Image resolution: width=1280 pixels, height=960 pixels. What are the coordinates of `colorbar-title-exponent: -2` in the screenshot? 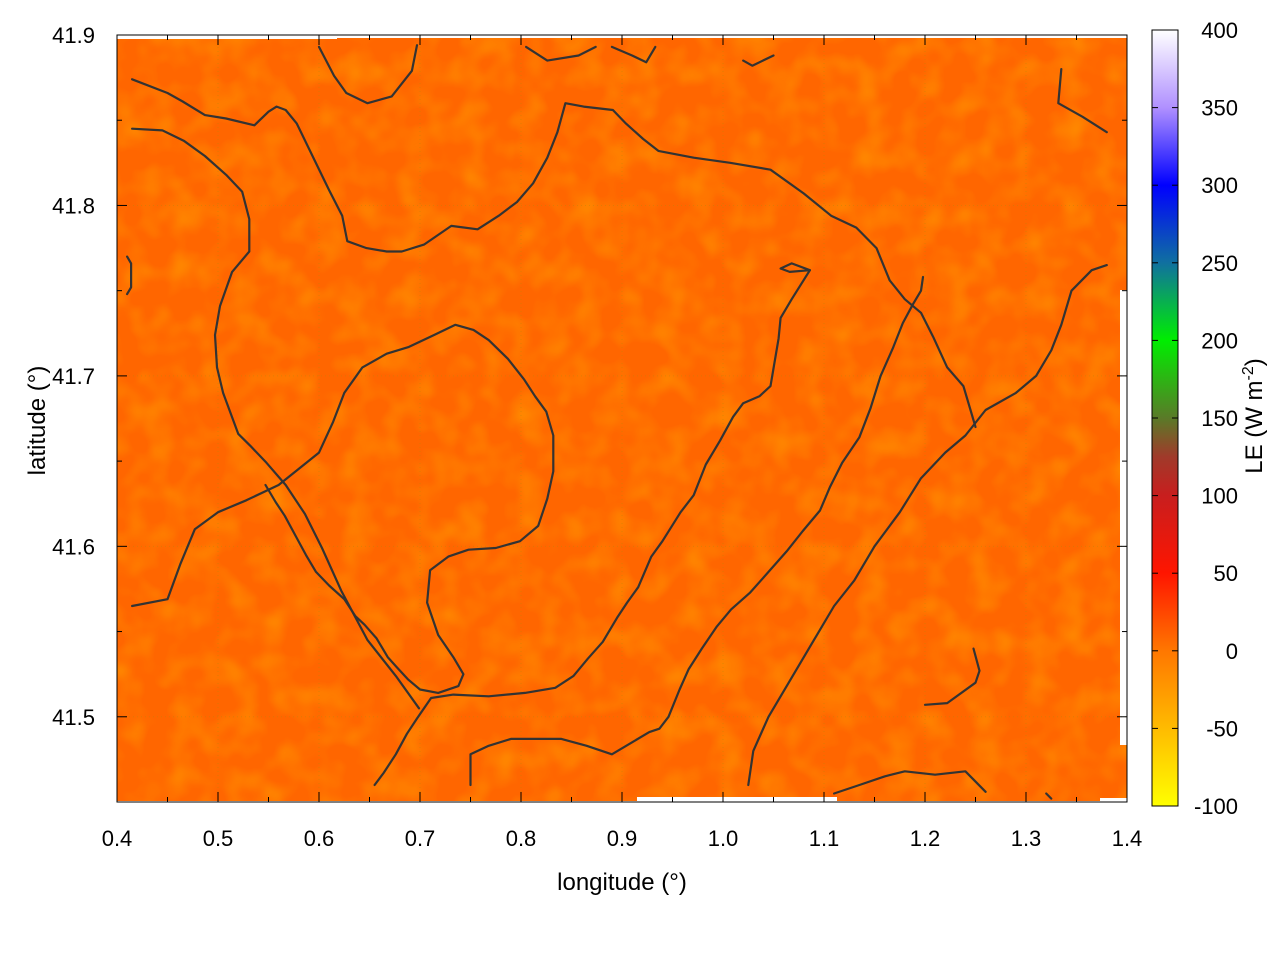 It's located at (1248, 373).